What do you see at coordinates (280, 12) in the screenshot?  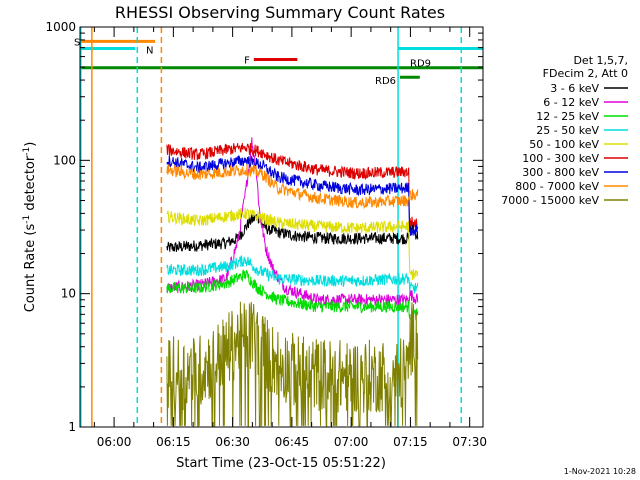 I see `chart-title: RHESSI Observing Summary Count Rates` at bounding box center [280, 12].